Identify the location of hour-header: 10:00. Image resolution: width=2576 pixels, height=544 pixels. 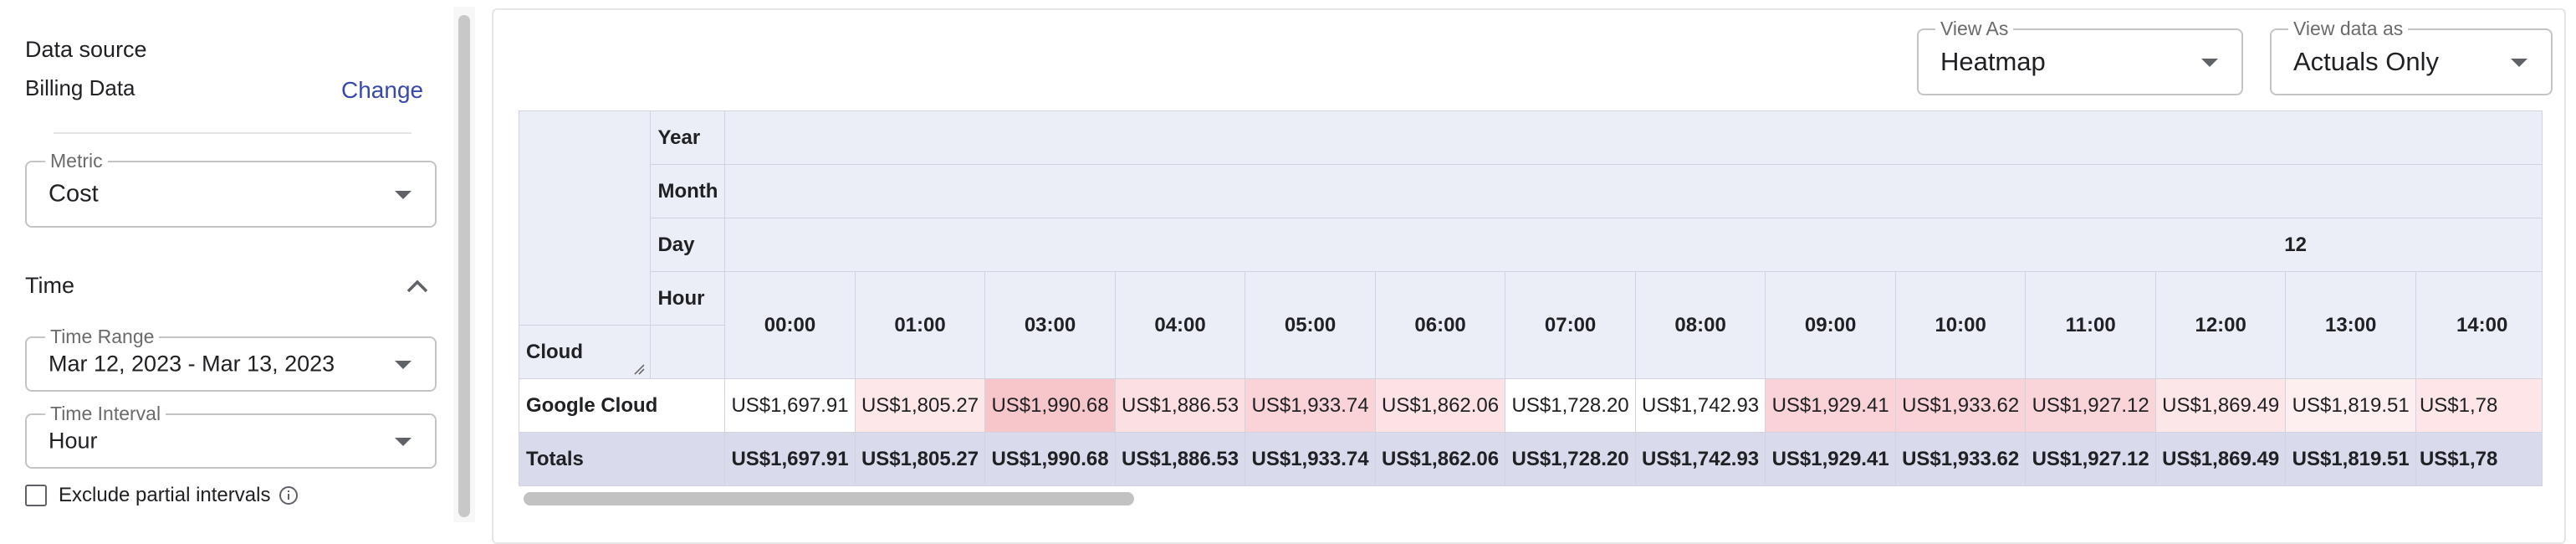
(1960, 325).